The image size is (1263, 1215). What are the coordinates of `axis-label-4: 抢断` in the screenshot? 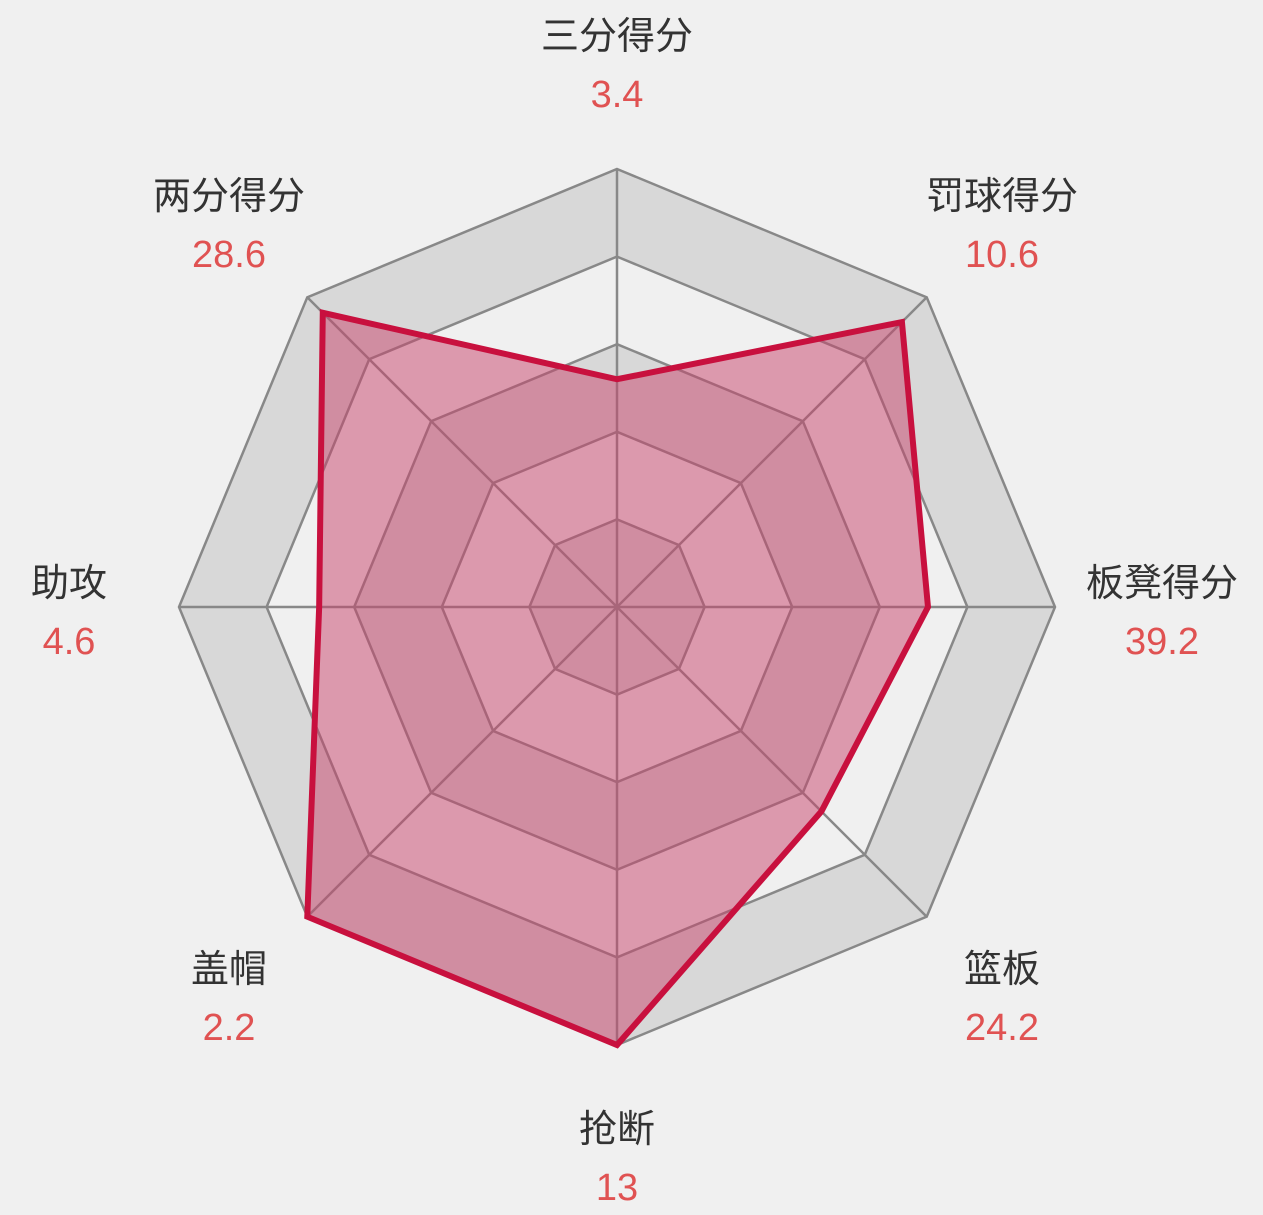 It's located at (617, 1129).